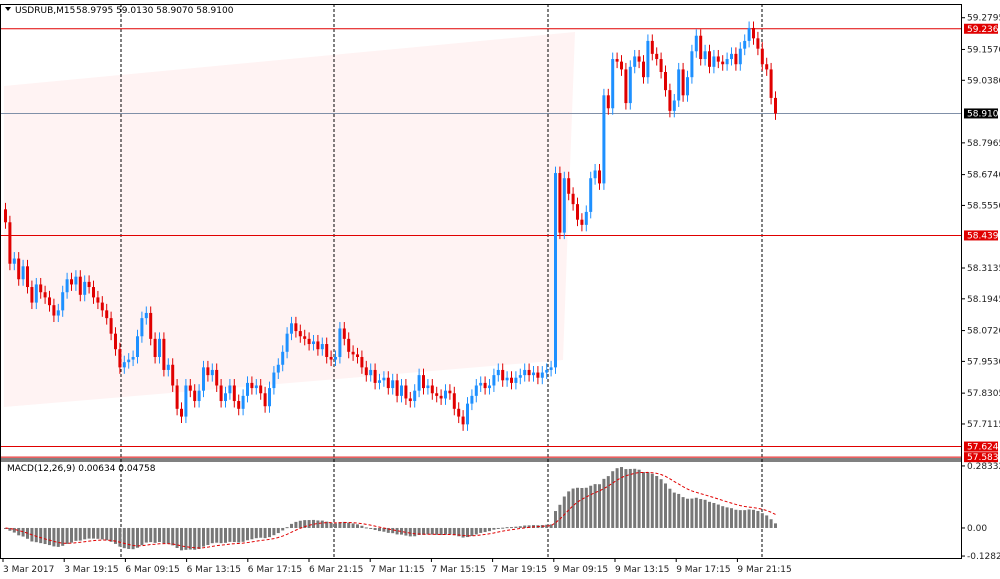 Image resolution: width=1000 pixels, height=579 pixels. What do you see at coordinates (458, 570) in the screenshot?
I see `time-tick-label: 7 Mar 15:15` at bounding box center [458, 570].